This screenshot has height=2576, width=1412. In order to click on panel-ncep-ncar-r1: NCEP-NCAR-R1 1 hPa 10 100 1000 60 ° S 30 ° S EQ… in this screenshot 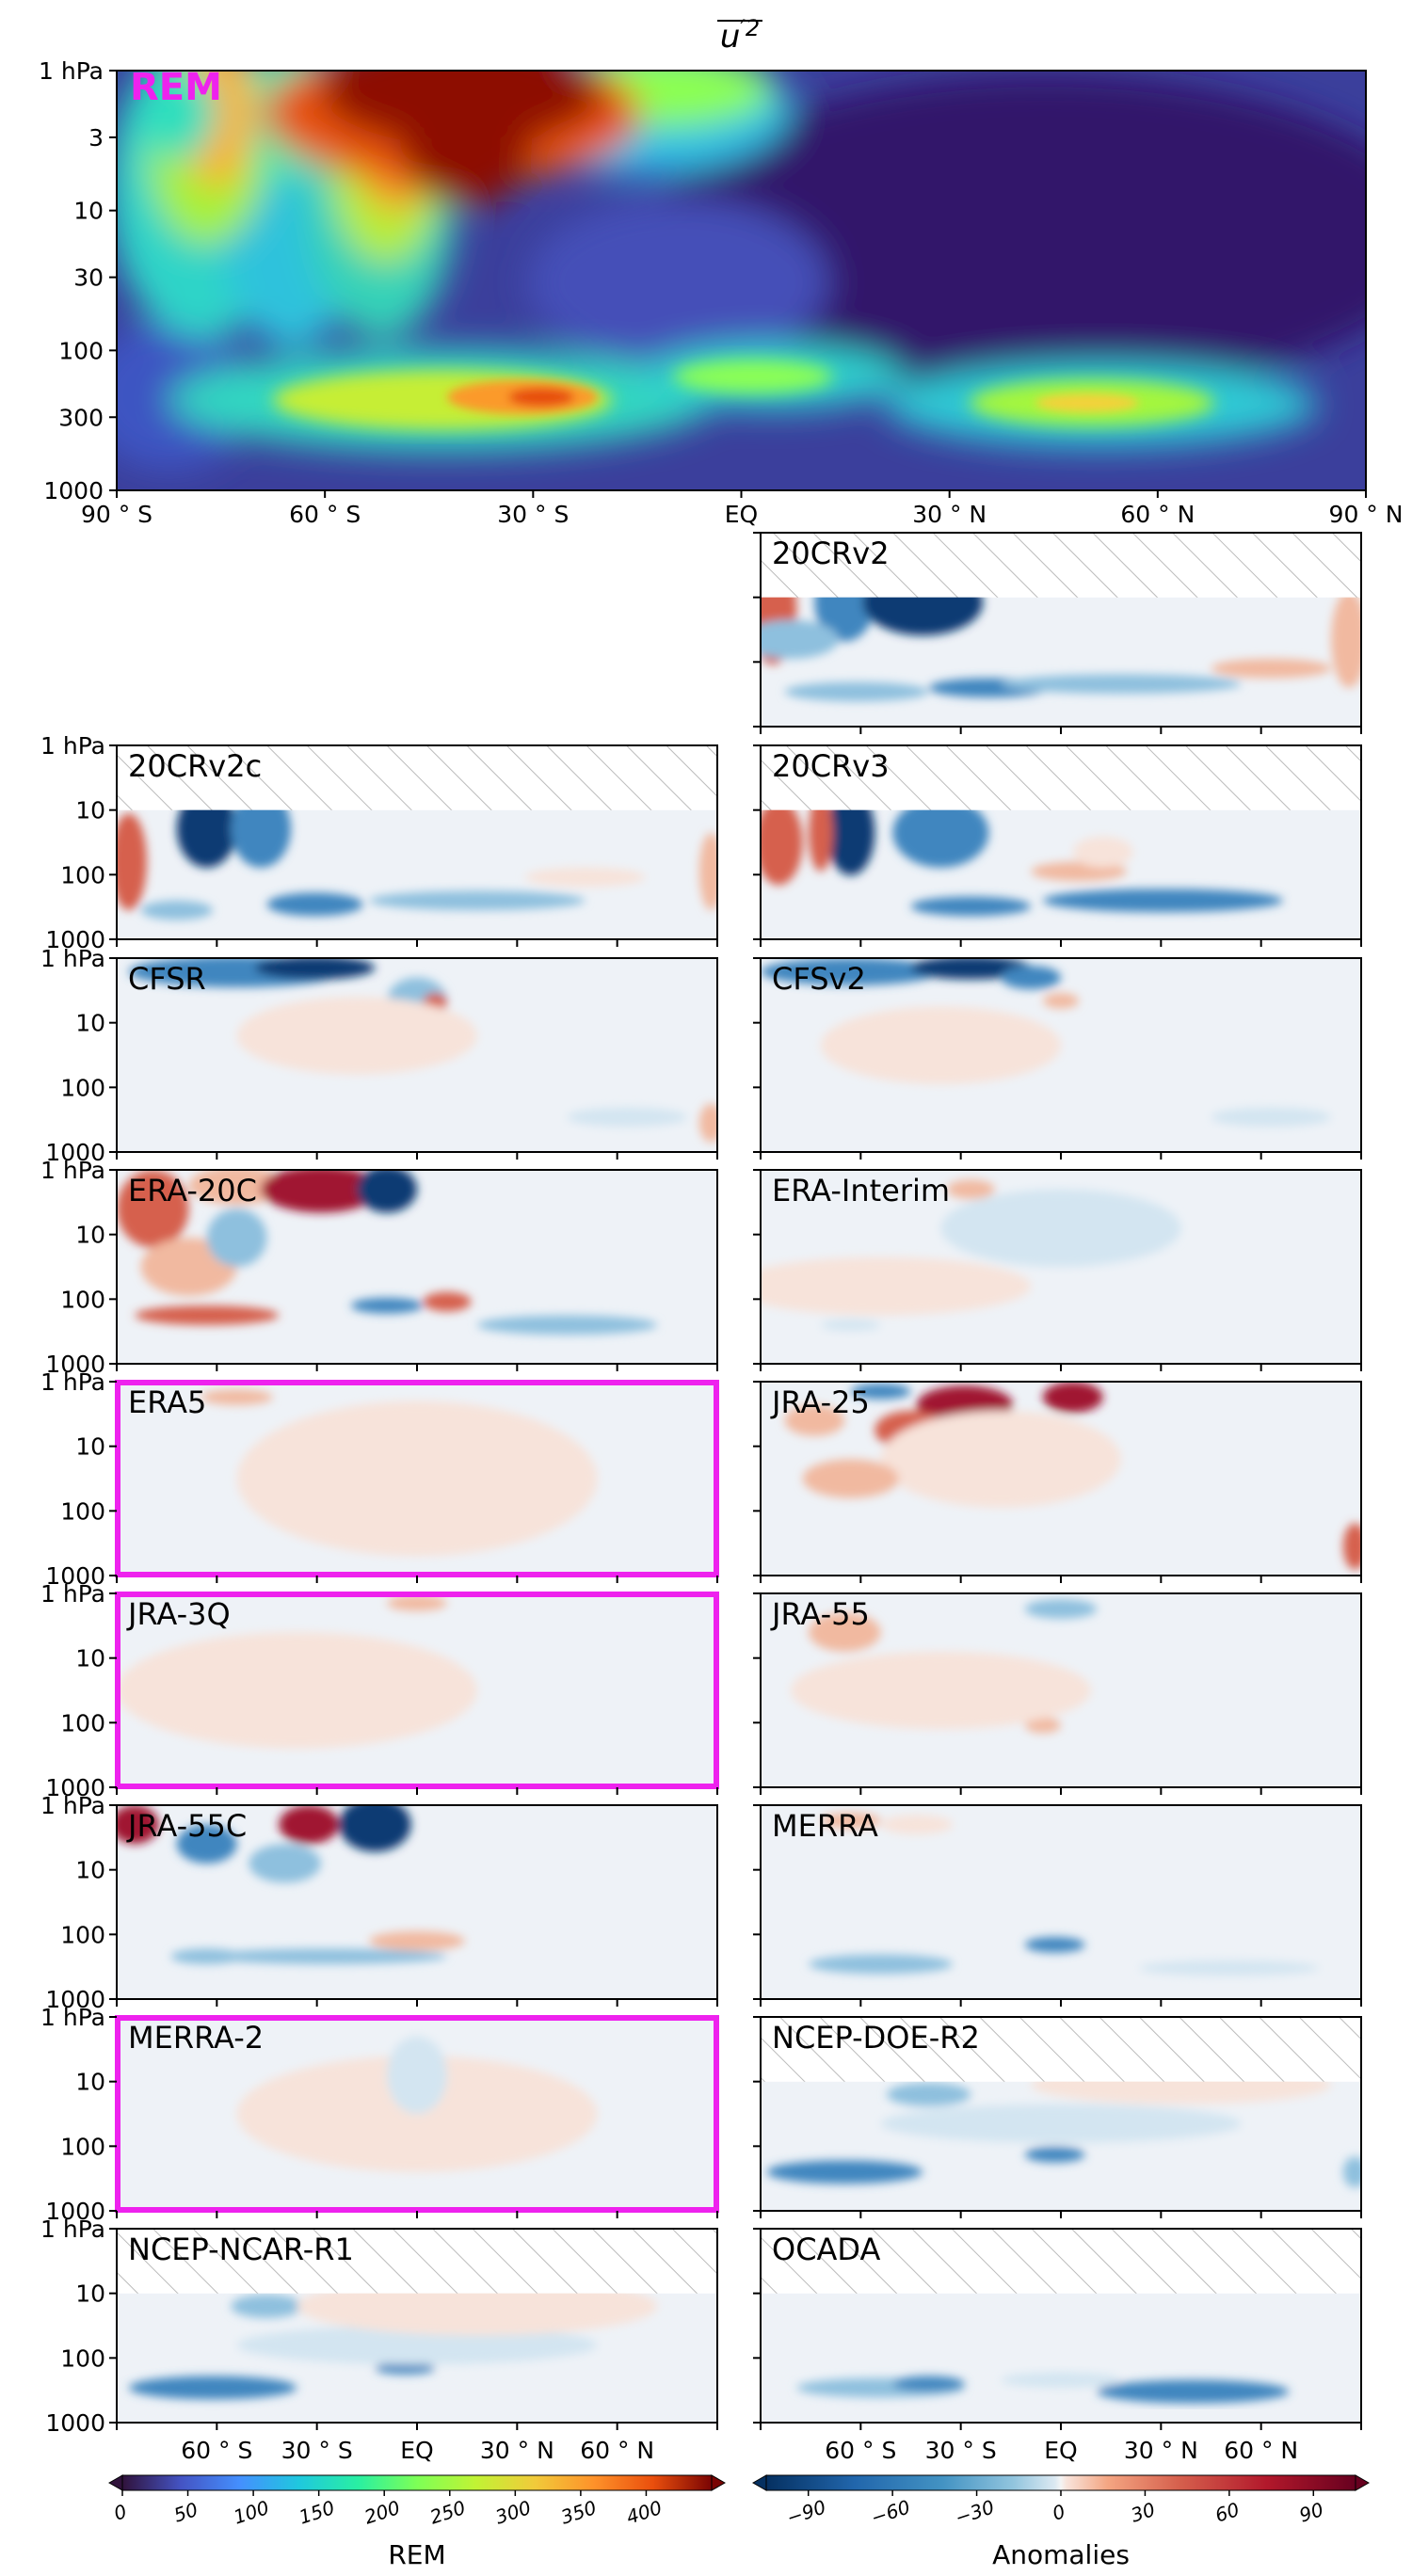, I will do `click(379, 2340)`.